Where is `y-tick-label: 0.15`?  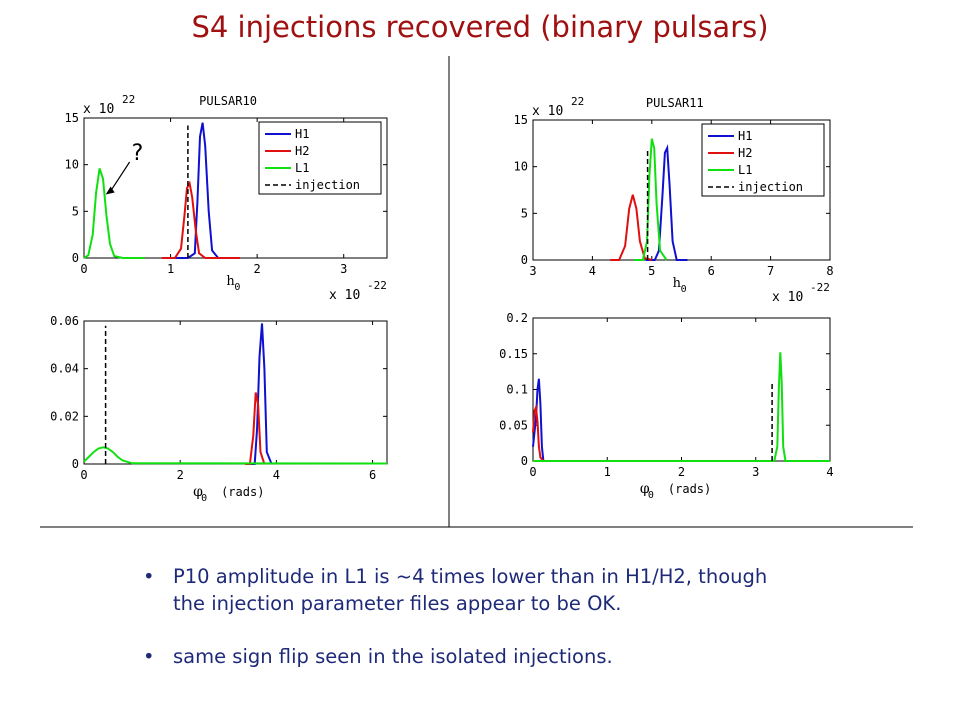
y-tick-label: 0.15 is located at coordinates (513, 354).